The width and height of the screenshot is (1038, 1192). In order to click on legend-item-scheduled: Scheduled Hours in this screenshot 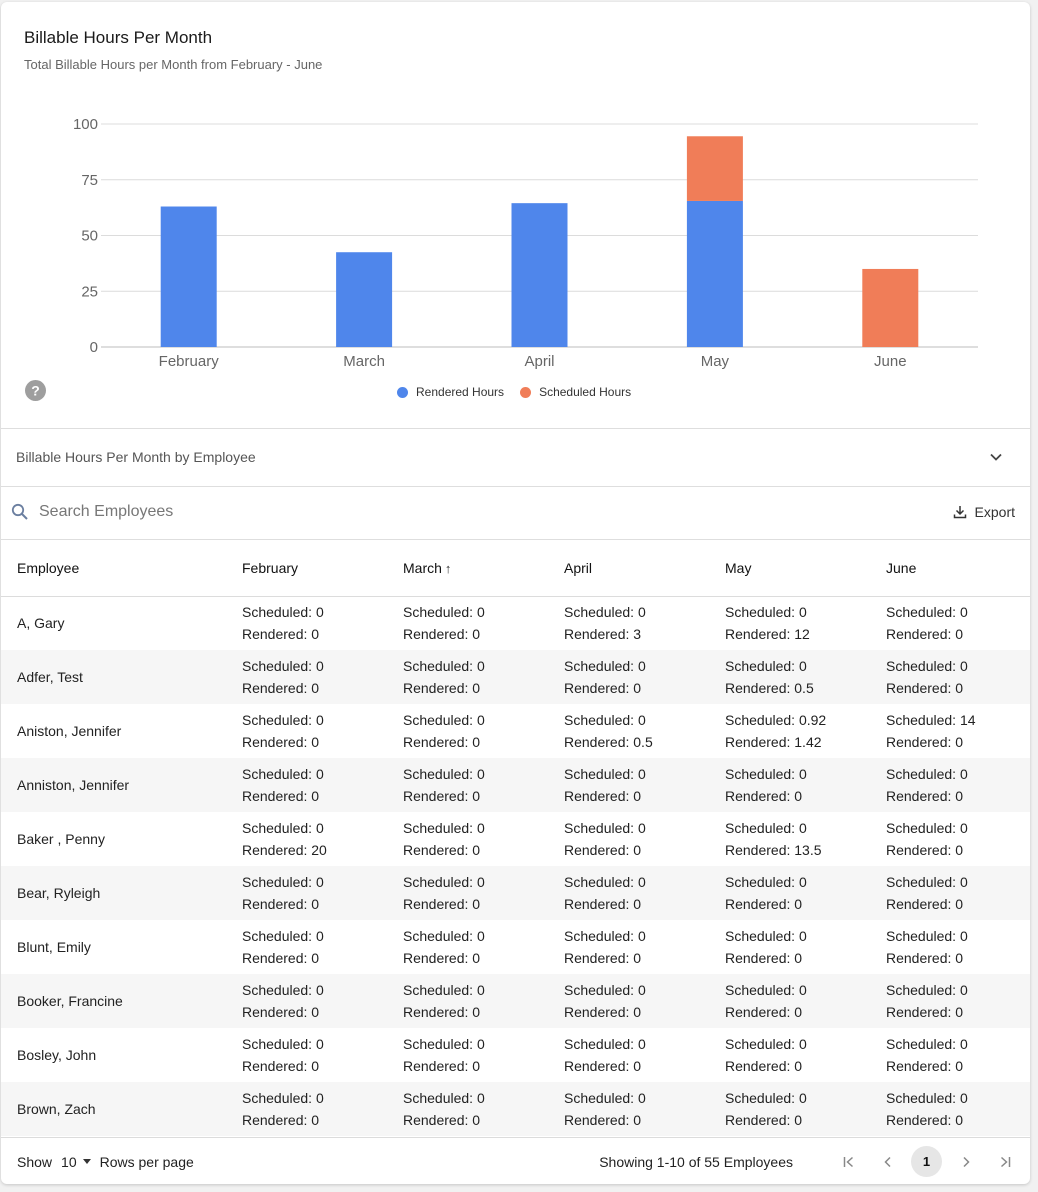, I will do `click(575, 392)`.